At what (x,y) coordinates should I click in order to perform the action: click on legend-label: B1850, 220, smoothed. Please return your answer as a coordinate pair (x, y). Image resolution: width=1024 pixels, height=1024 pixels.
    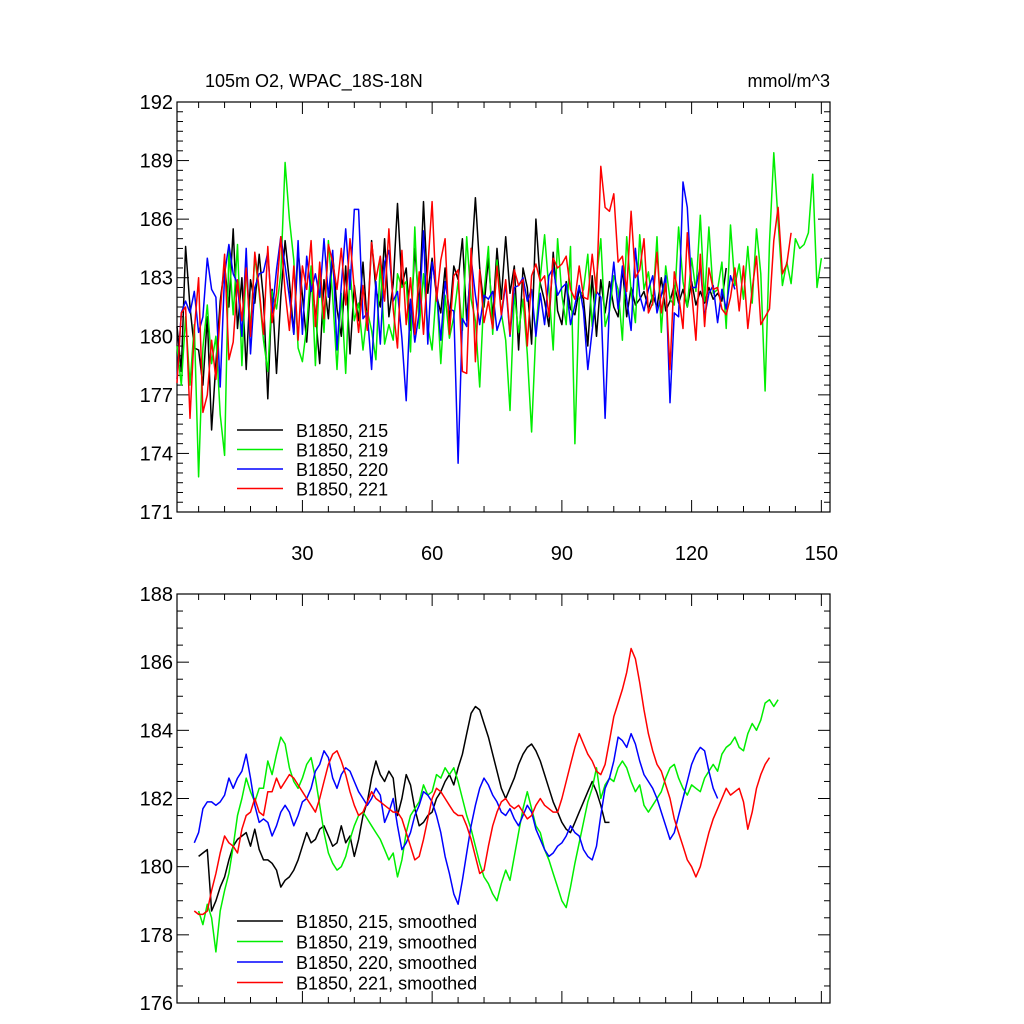
    Looking at the image, I should click on (386, 963).